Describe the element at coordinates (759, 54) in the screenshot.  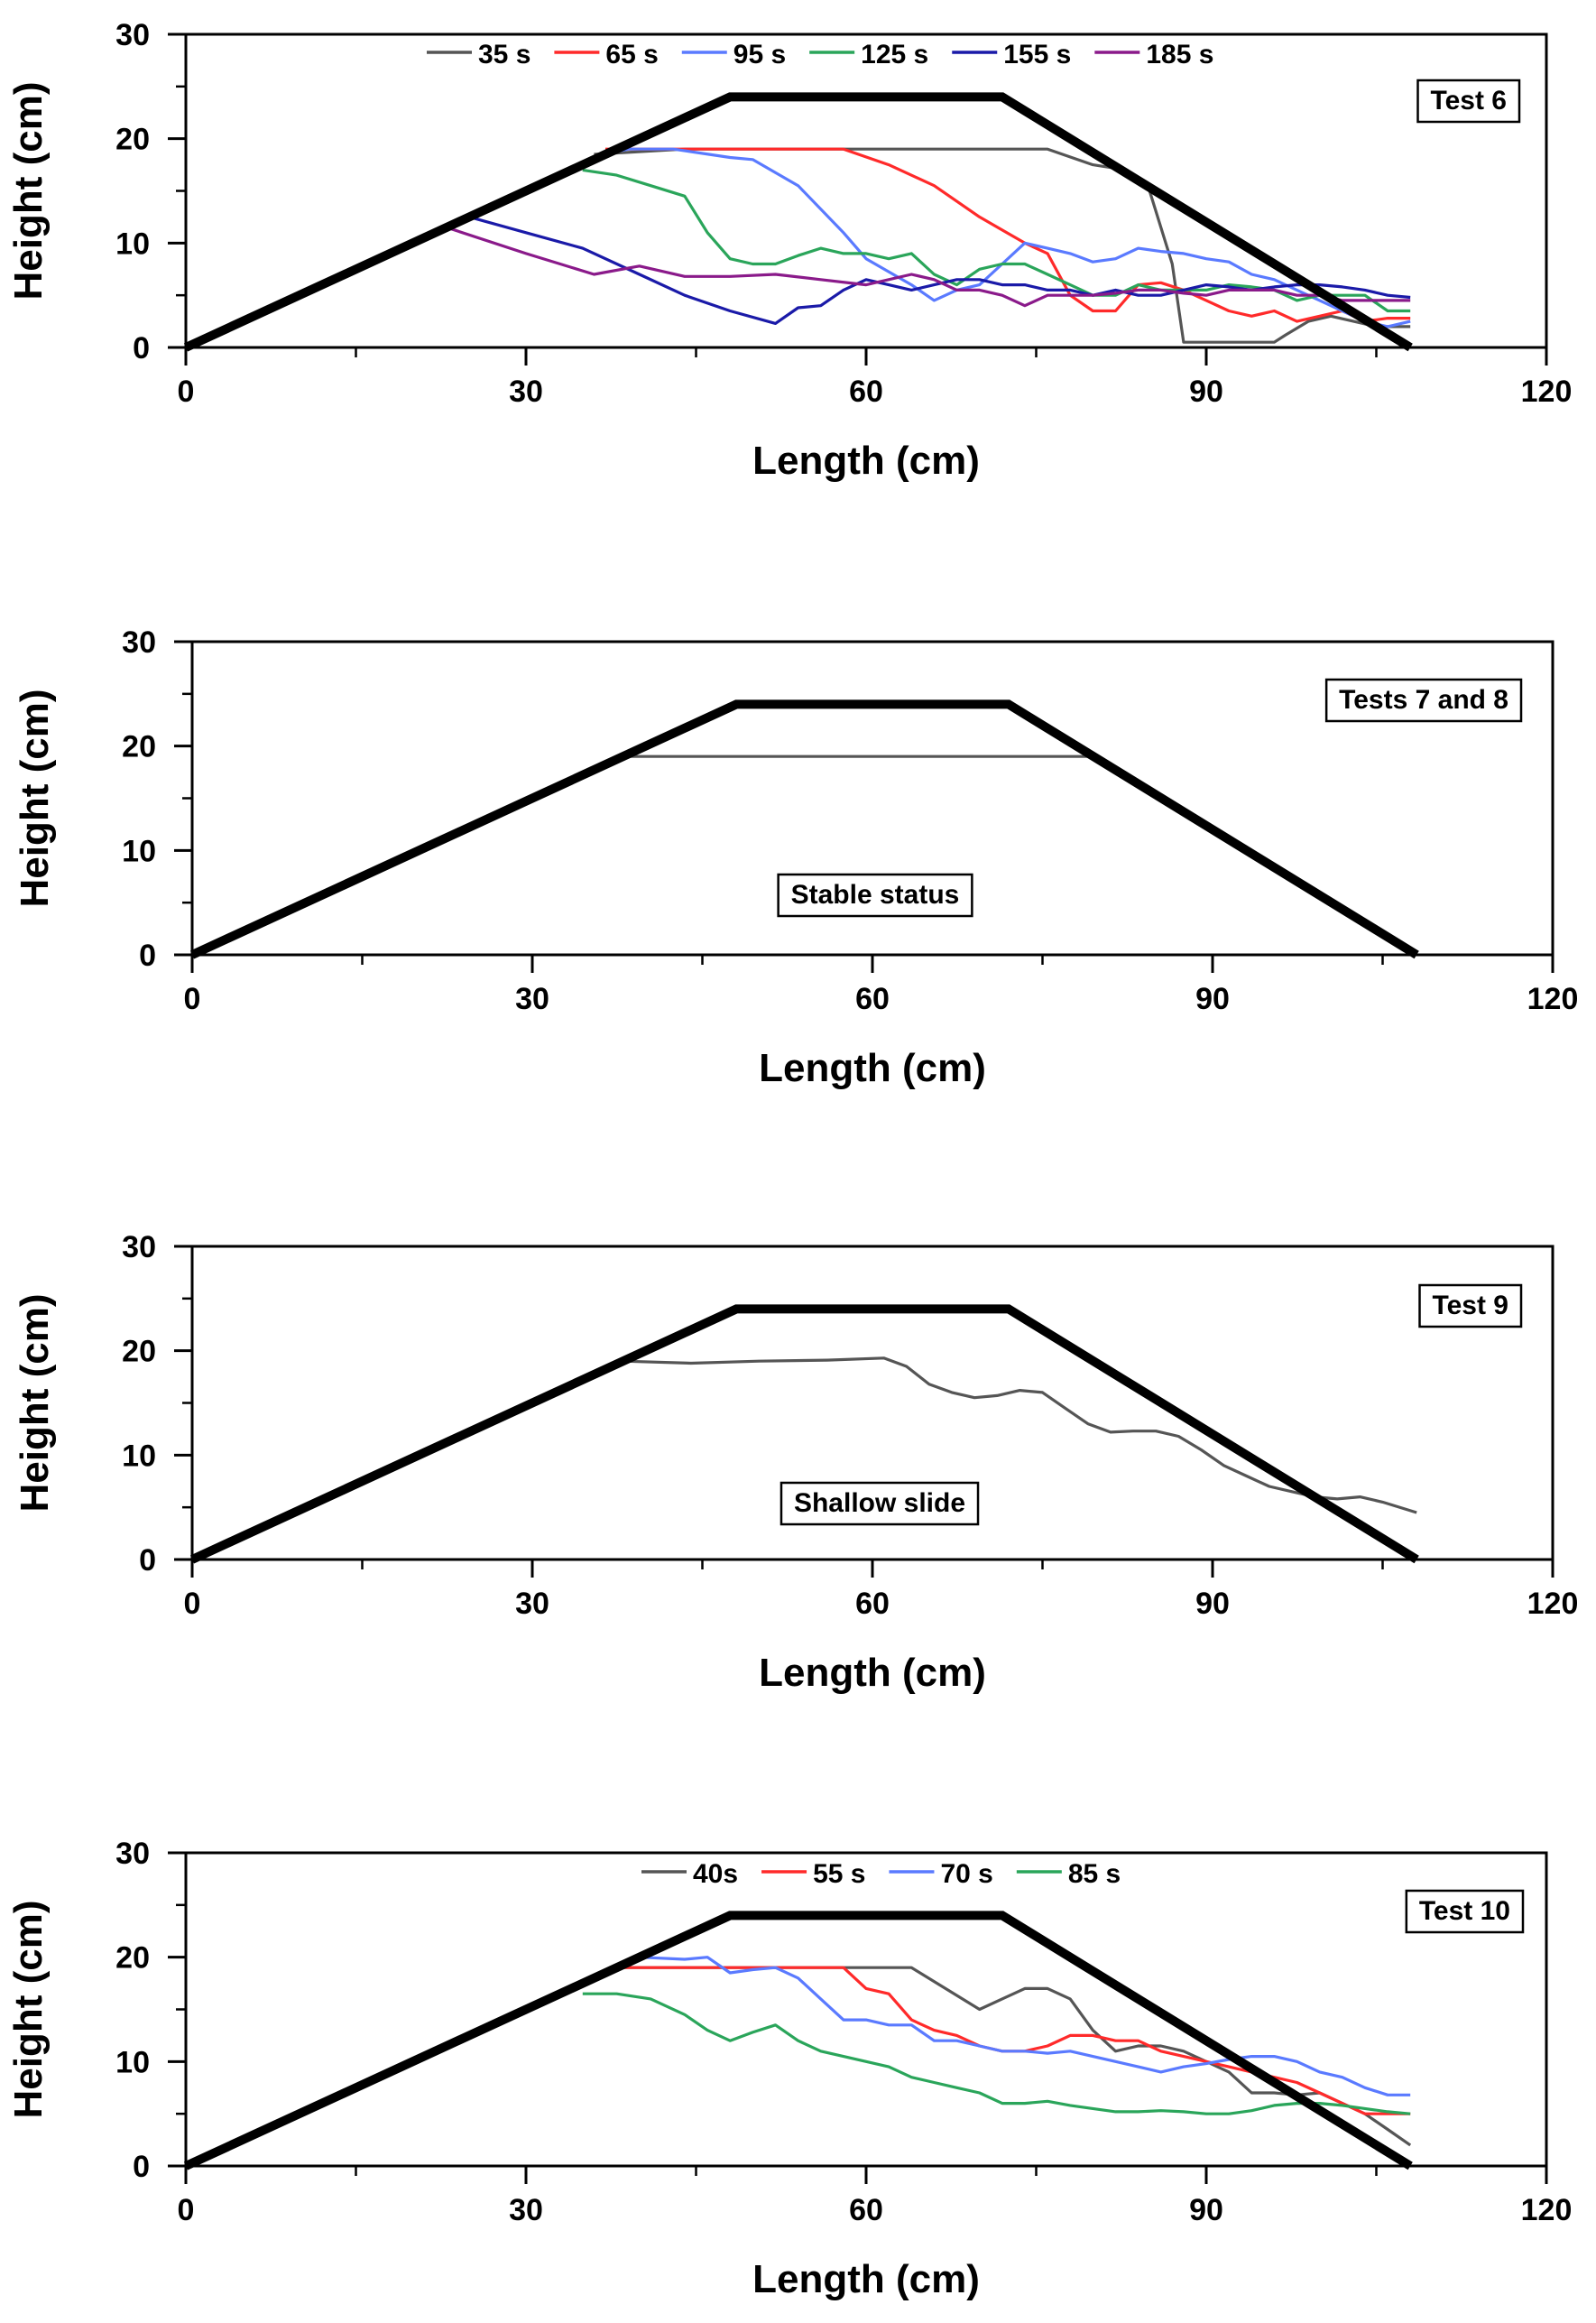
I see `legend-label: 95 s` at that location.